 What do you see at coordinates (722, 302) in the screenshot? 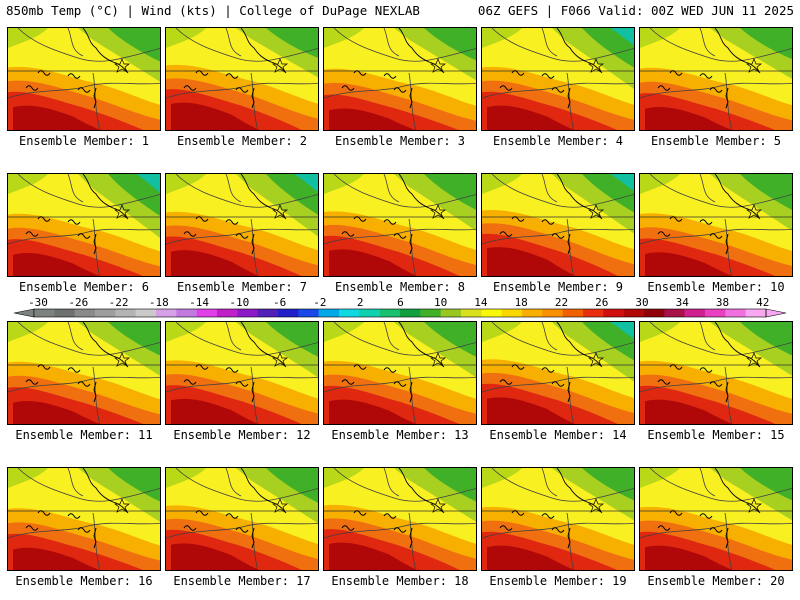
I see `colorbar-tick-label: 38` at bounding box center [722, 302].